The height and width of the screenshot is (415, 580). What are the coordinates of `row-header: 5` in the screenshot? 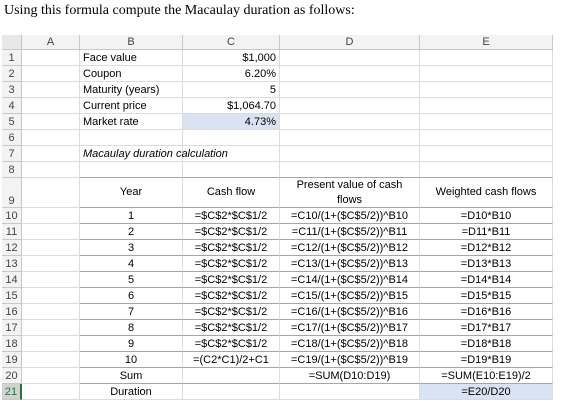 It's located at (12, 122).